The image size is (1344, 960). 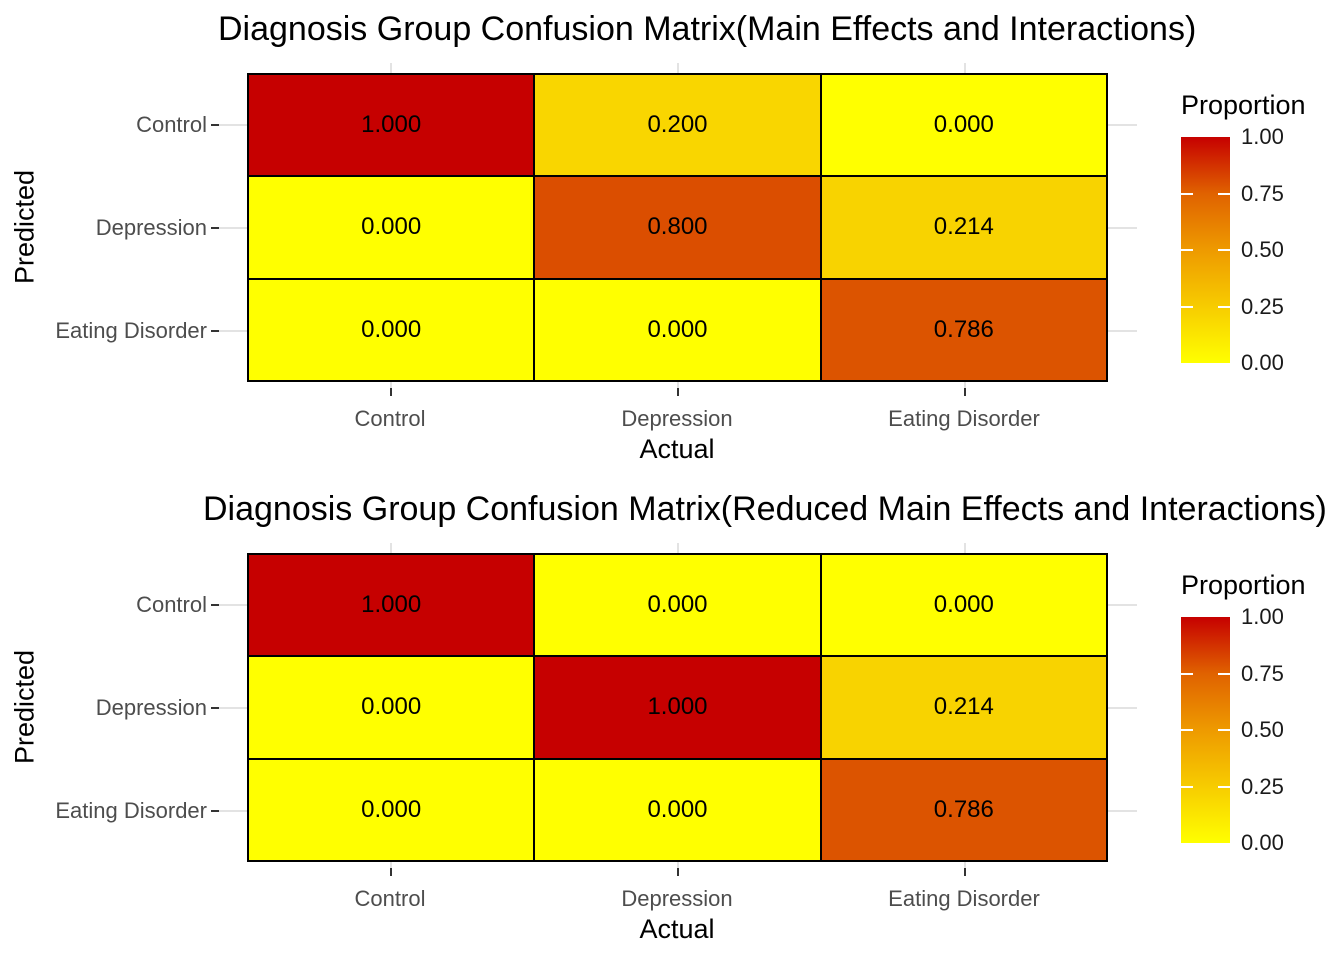 I want to click on cell-value-label: 0.200, so click(x=677, y=125).